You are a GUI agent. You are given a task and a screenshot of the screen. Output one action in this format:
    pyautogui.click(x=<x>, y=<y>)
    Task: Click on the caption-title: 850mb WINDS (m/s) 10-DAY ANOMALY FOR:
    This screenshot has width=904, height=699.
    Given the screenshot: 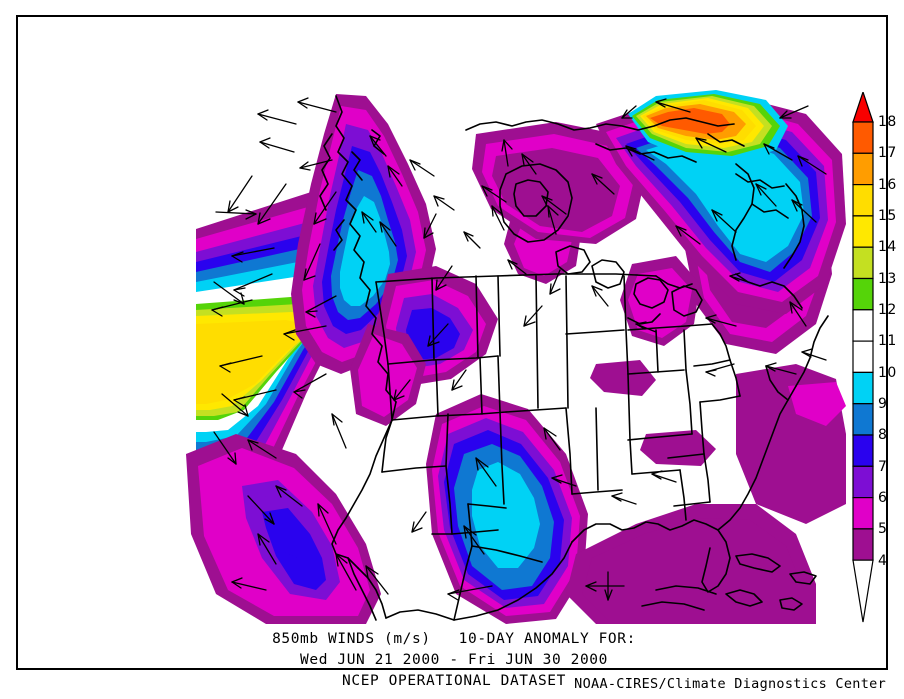 What is the action you would take?
    pyautogui.click(x=454, y=639)
    